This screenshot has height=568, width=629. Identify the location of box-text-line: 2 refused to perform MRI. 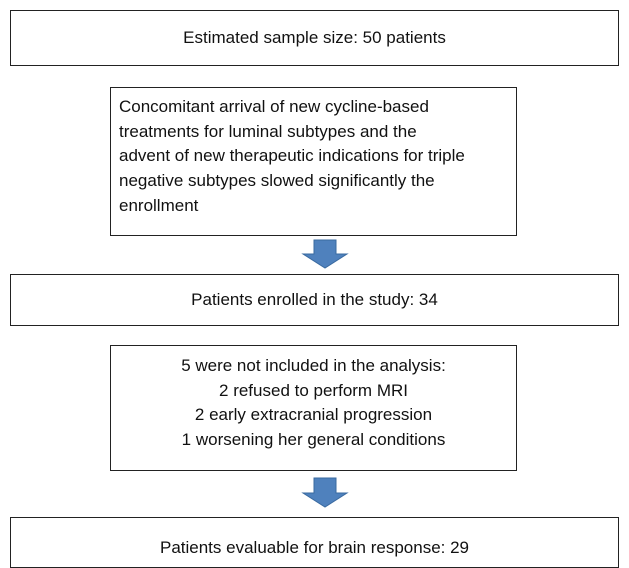
(313, 390).